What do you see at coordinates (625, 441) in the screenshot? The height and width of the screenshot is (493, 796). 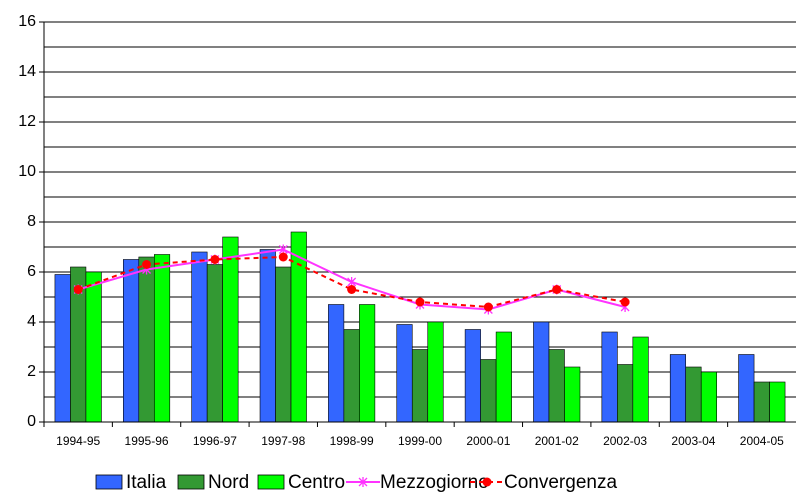 I see `x-tick-label: 2002-03` at bounding box center [625, 441].